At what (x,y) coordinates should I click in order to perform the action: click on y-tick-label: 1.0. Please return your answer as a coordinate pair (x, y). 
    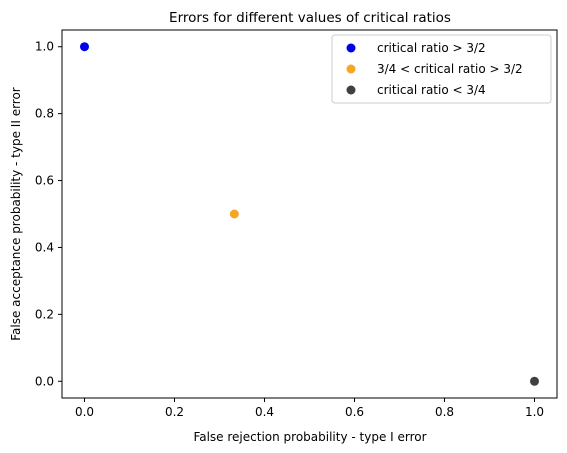
    Looking at the image, I should click on (44, 47).